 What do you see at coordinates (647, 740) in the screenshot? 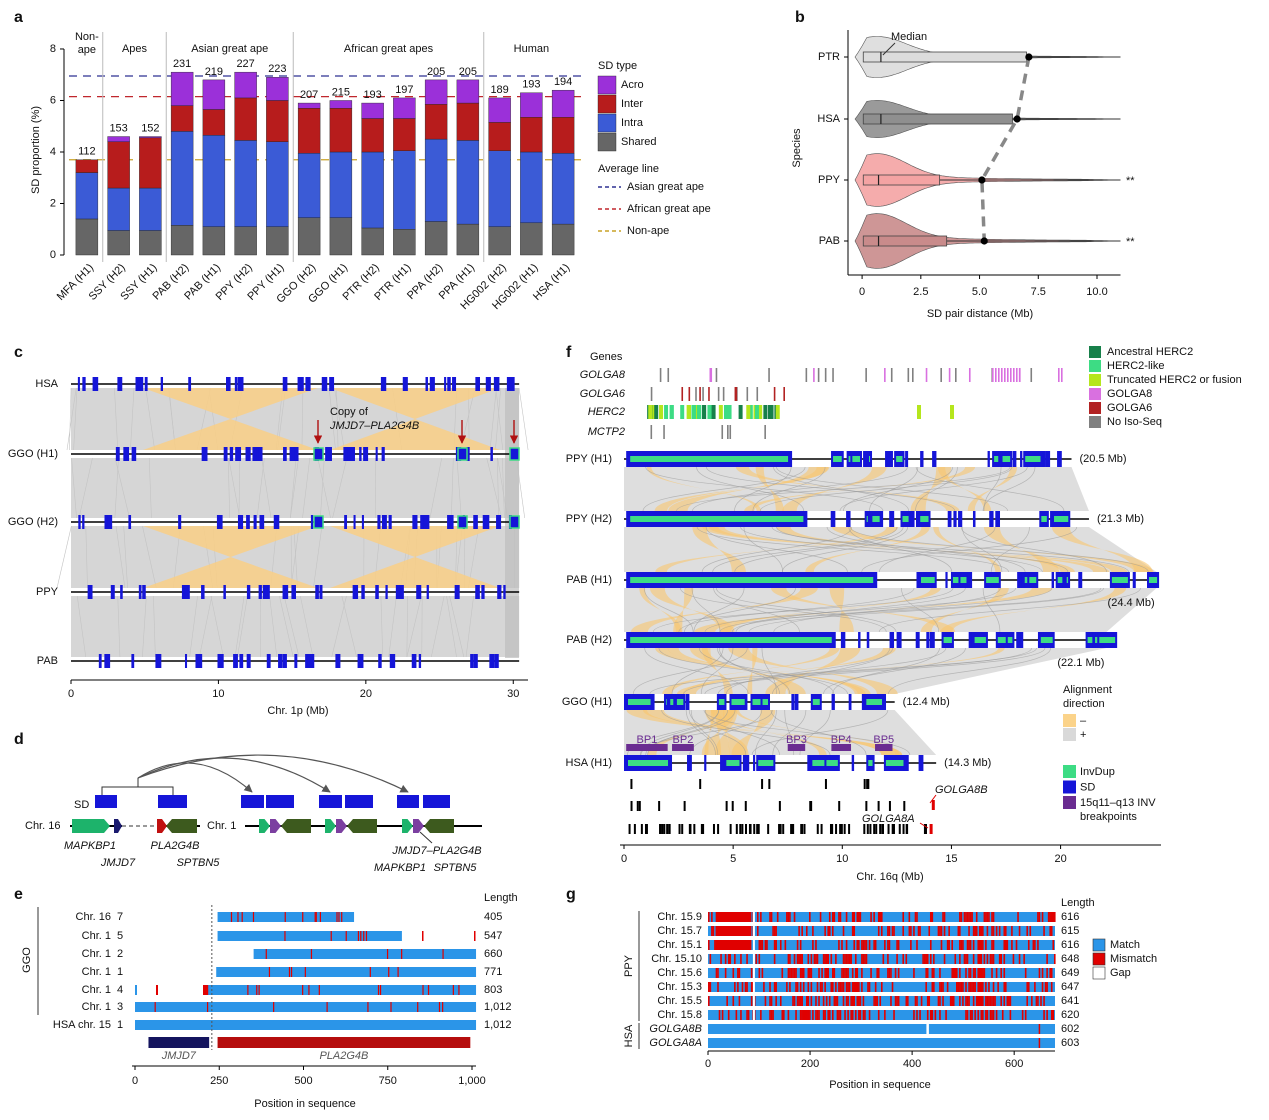
I see `breakpoint-label: BP1` at bounding box center [647, 740].